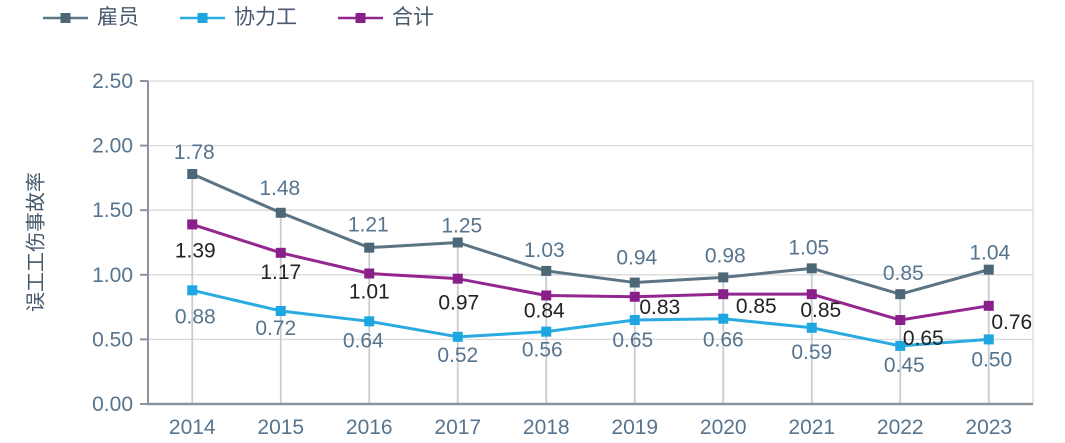 This screenshot has width=1065, height=443. I want to click on y-tick-label: 0.00, so click(112, 404).